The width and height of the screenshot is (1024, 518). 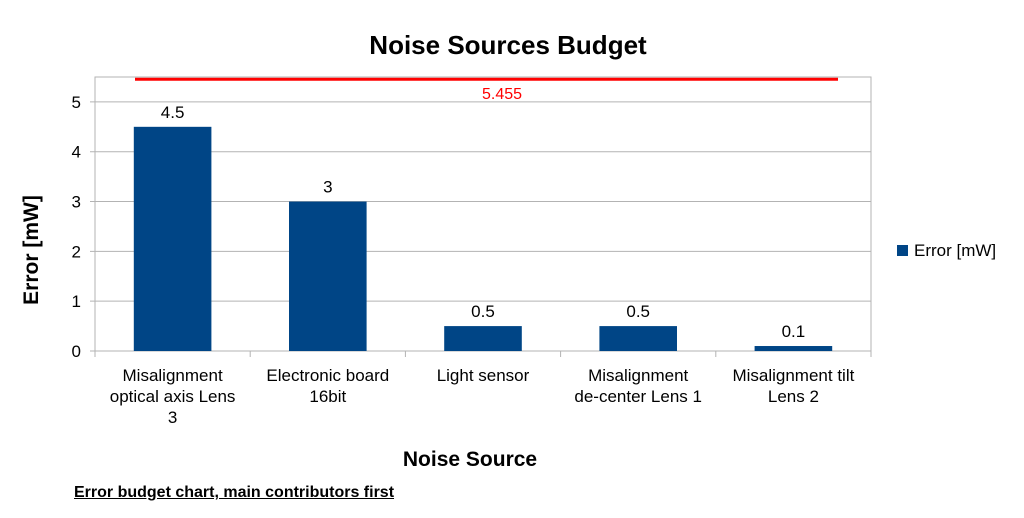 What do you see at coordinates (327, 396) in the screenshot?
I see `x-tick-label: 16bit` at bounding box center [327, 396].